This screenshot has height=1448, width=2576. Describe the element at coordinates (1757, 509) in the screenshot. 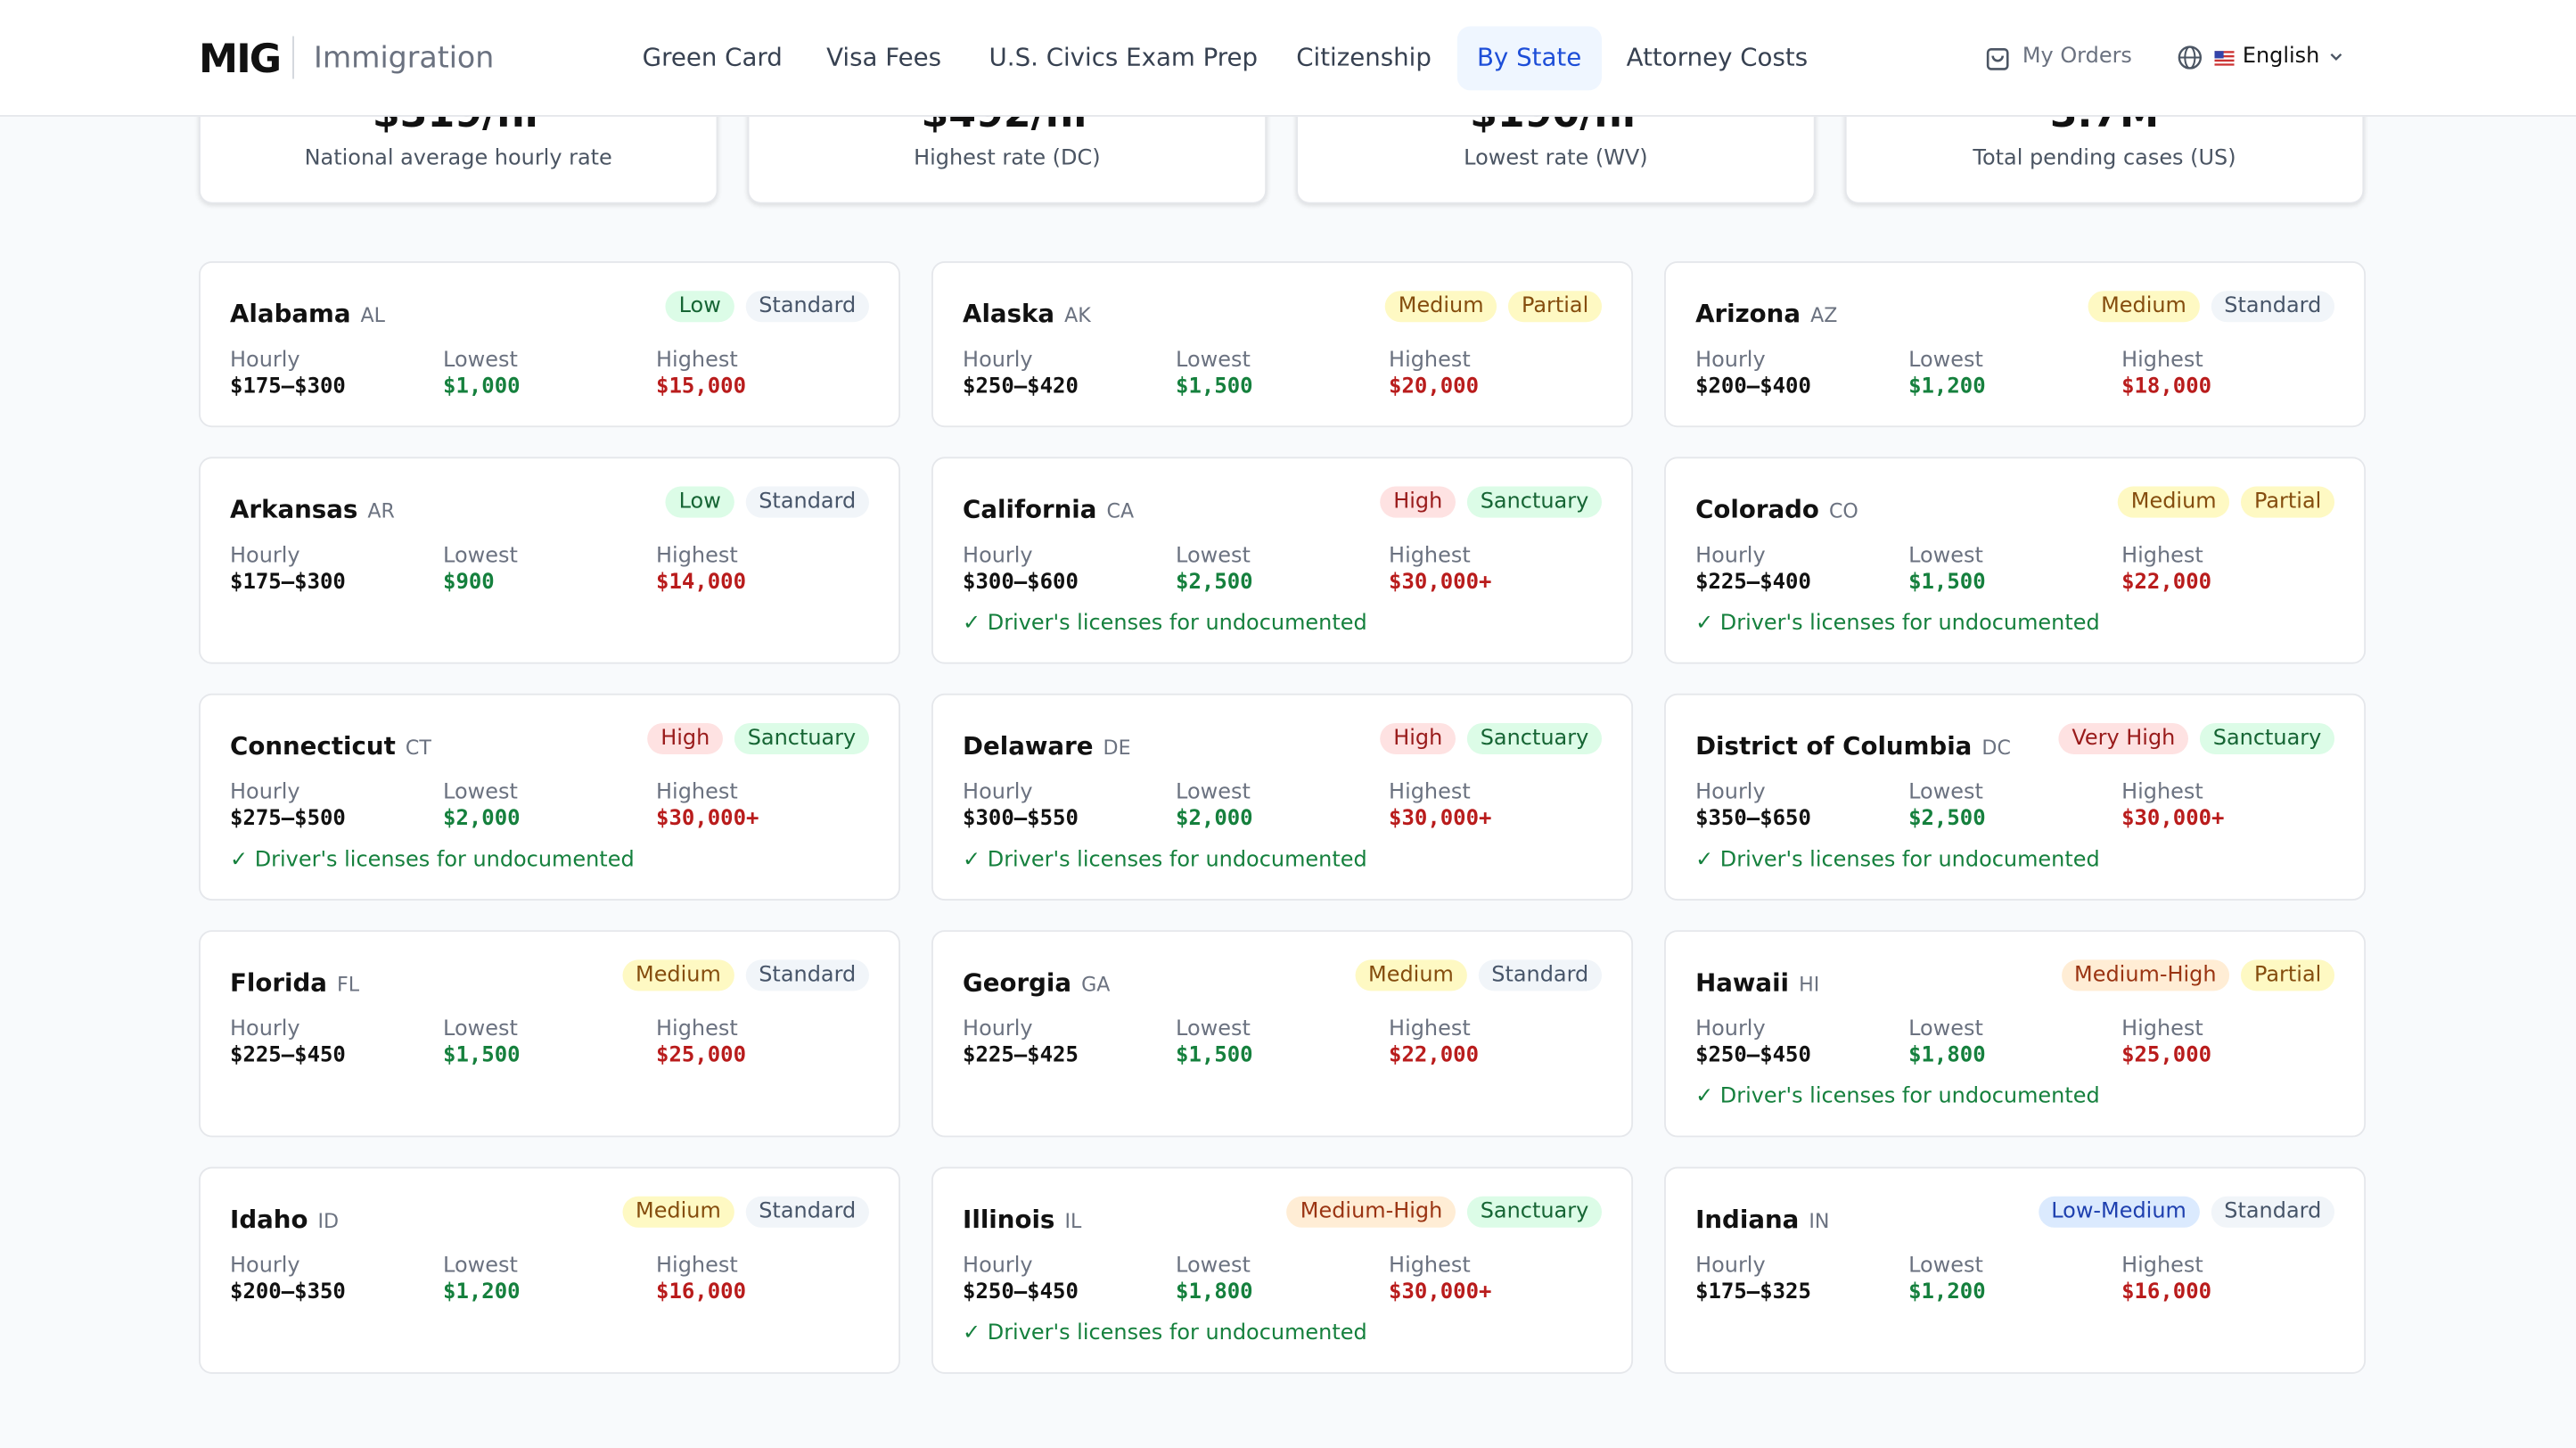

I see `state-title: Colorado` at that location.